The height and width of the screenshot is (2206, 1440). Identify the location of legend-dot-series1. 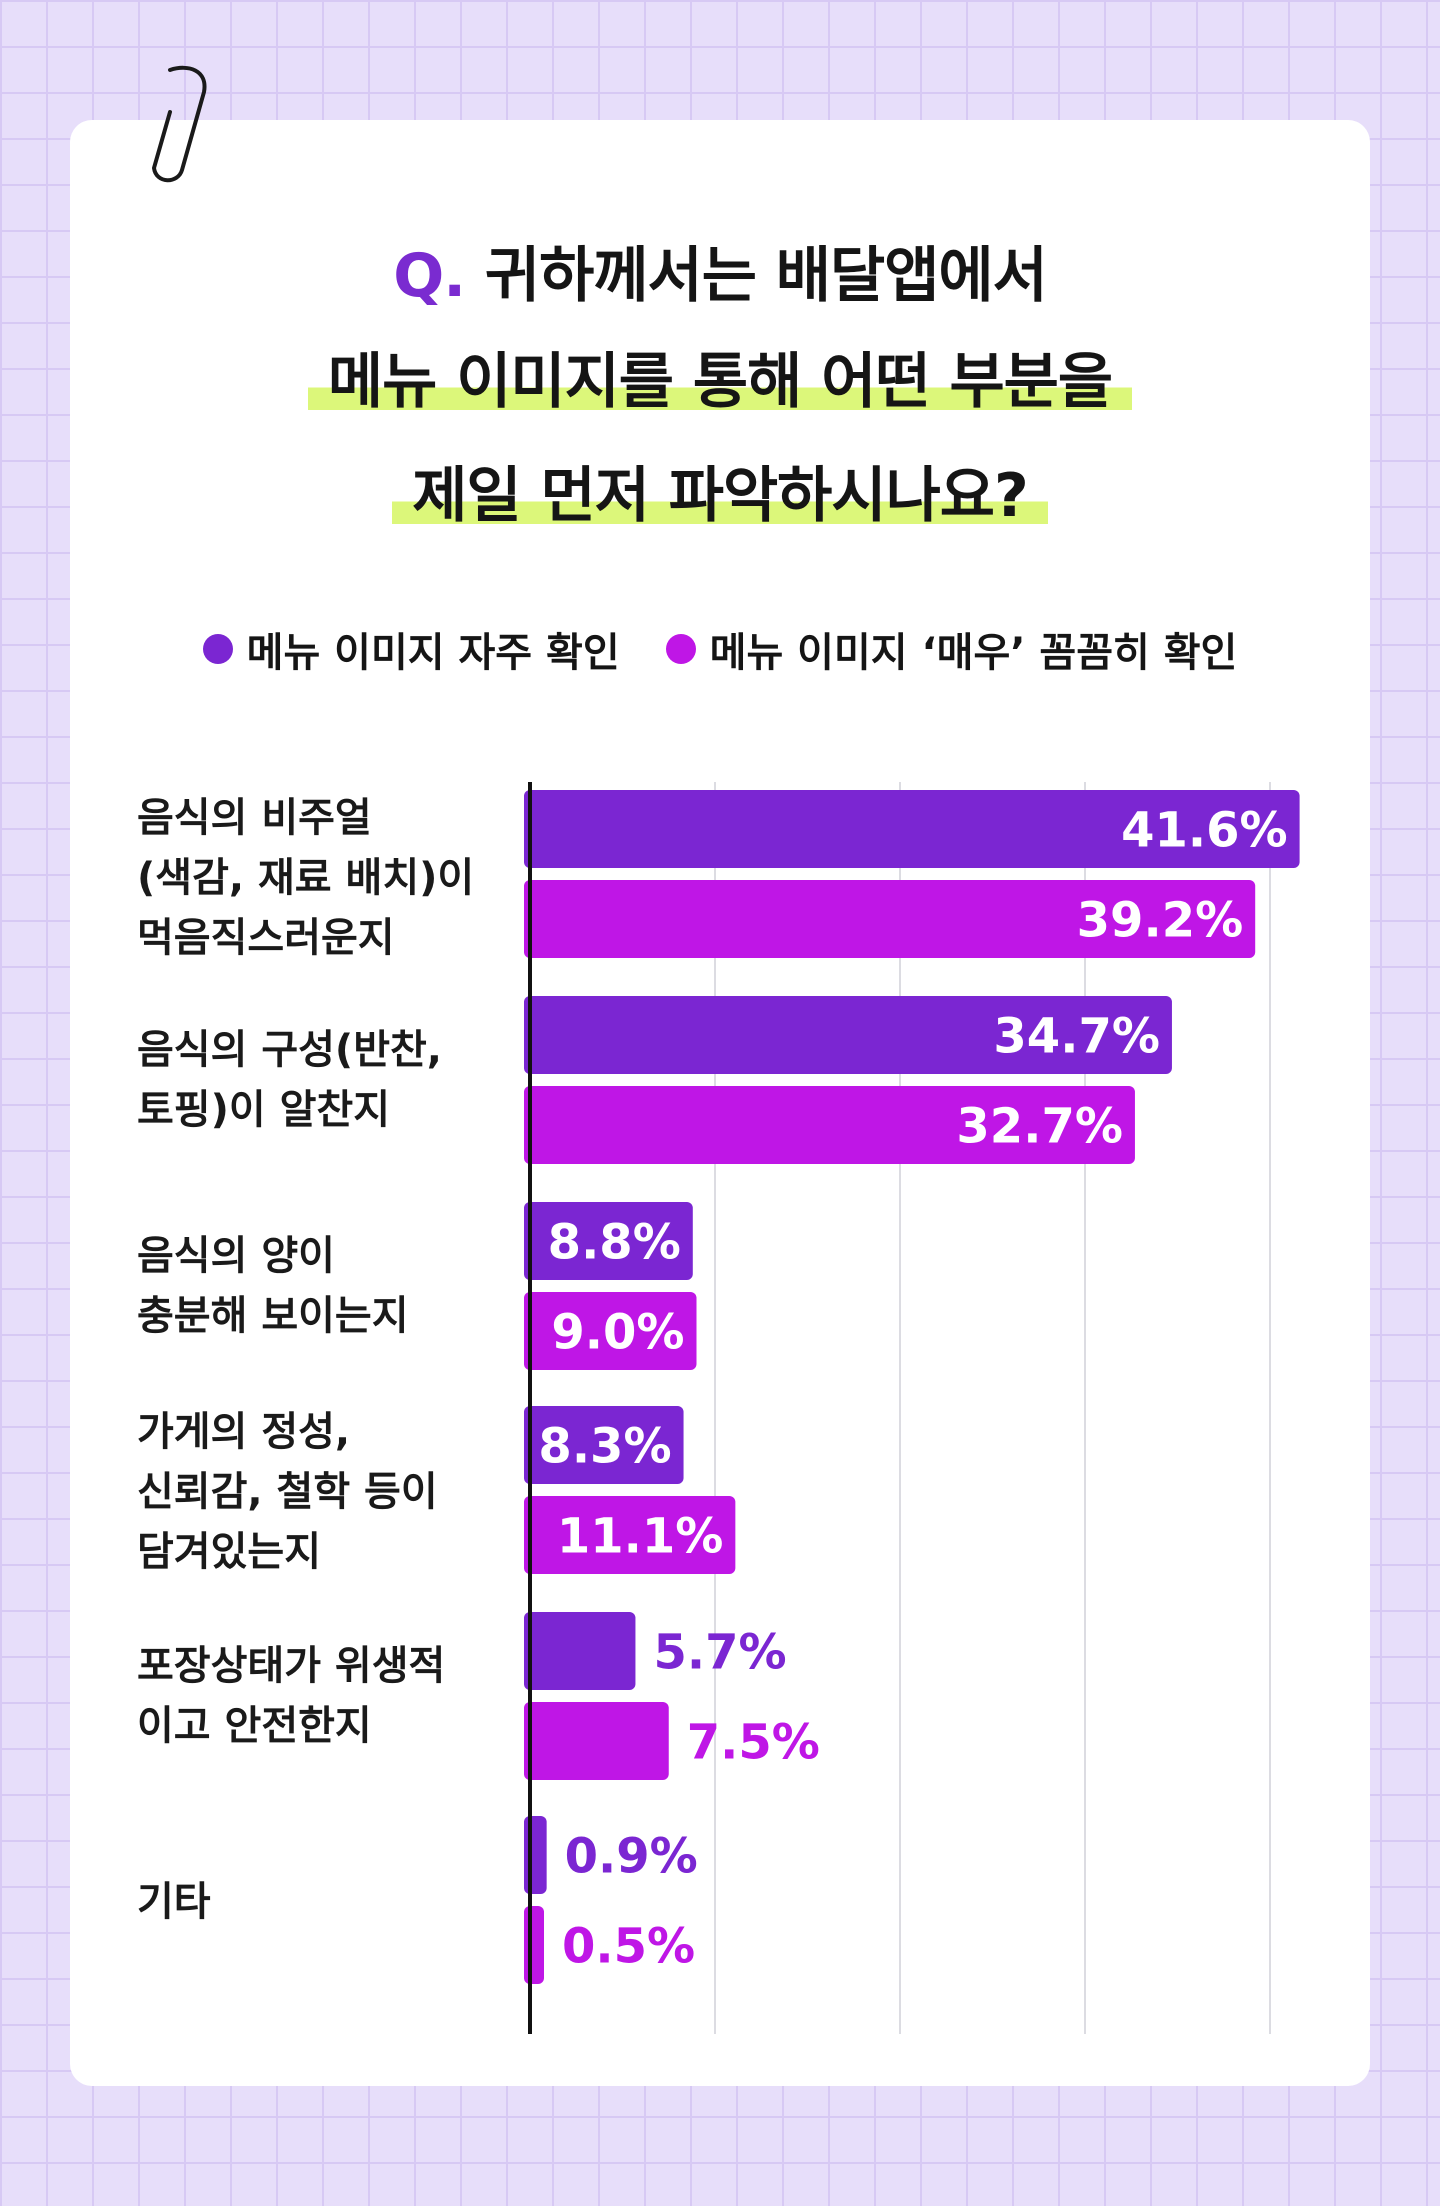
(217, 649).